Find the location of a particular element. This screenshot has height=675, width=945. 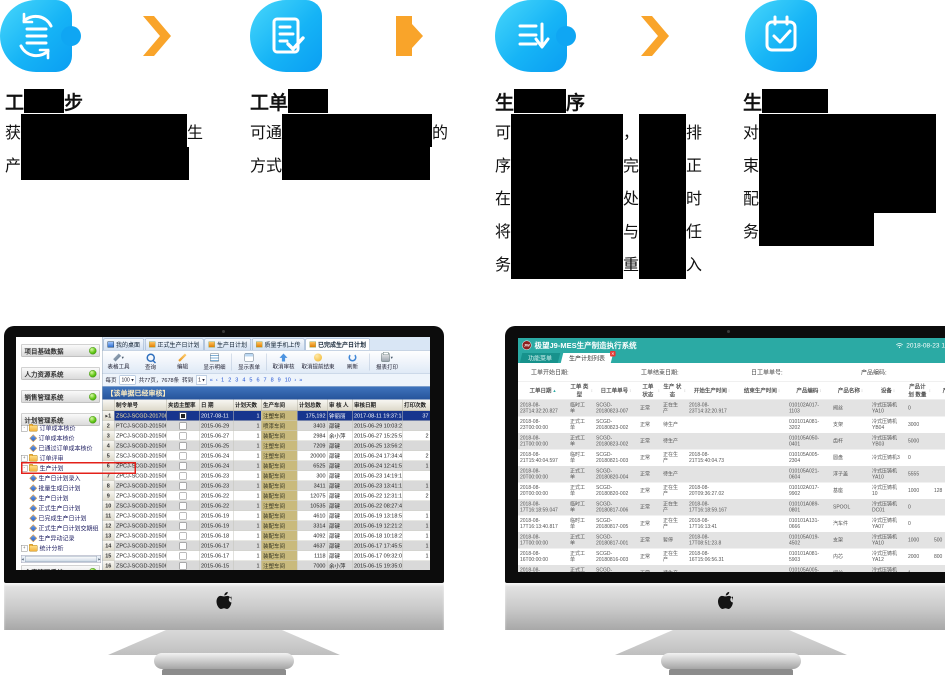

filter-field: 工单开始日期: is located at coordinates (573, 372).